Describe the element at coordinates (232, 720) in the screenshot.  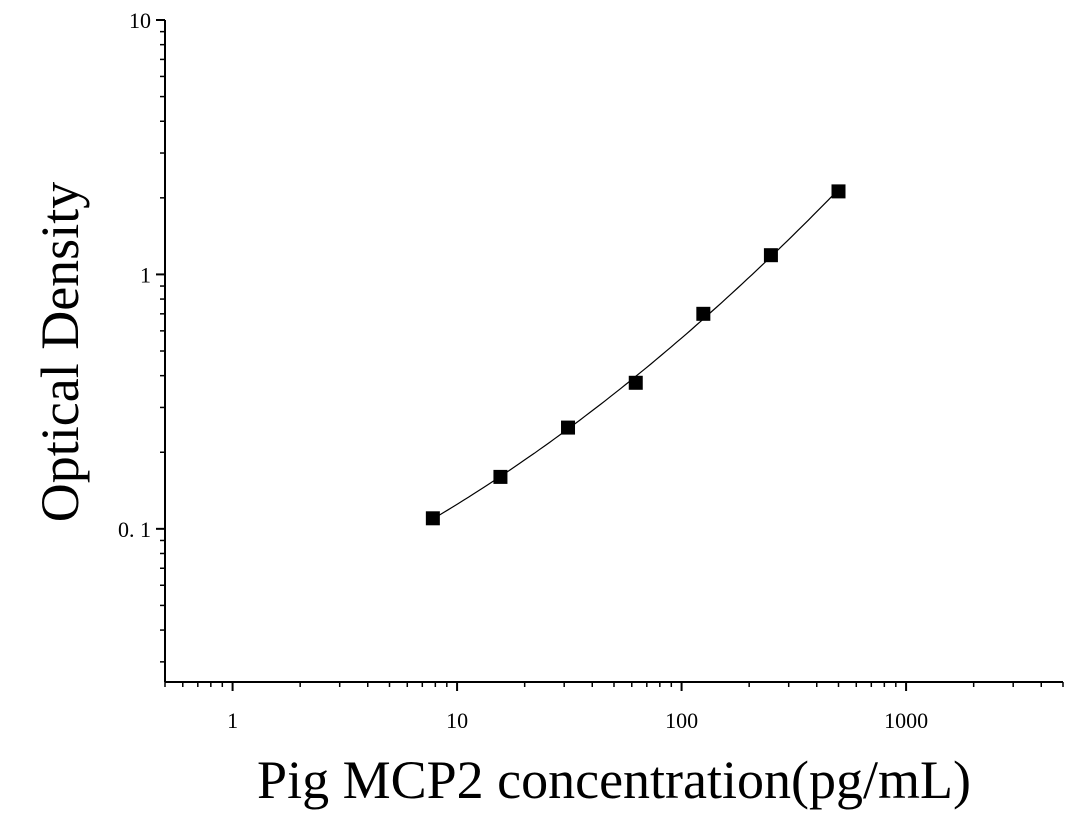
I see `x-tick-label: 1` at that location.